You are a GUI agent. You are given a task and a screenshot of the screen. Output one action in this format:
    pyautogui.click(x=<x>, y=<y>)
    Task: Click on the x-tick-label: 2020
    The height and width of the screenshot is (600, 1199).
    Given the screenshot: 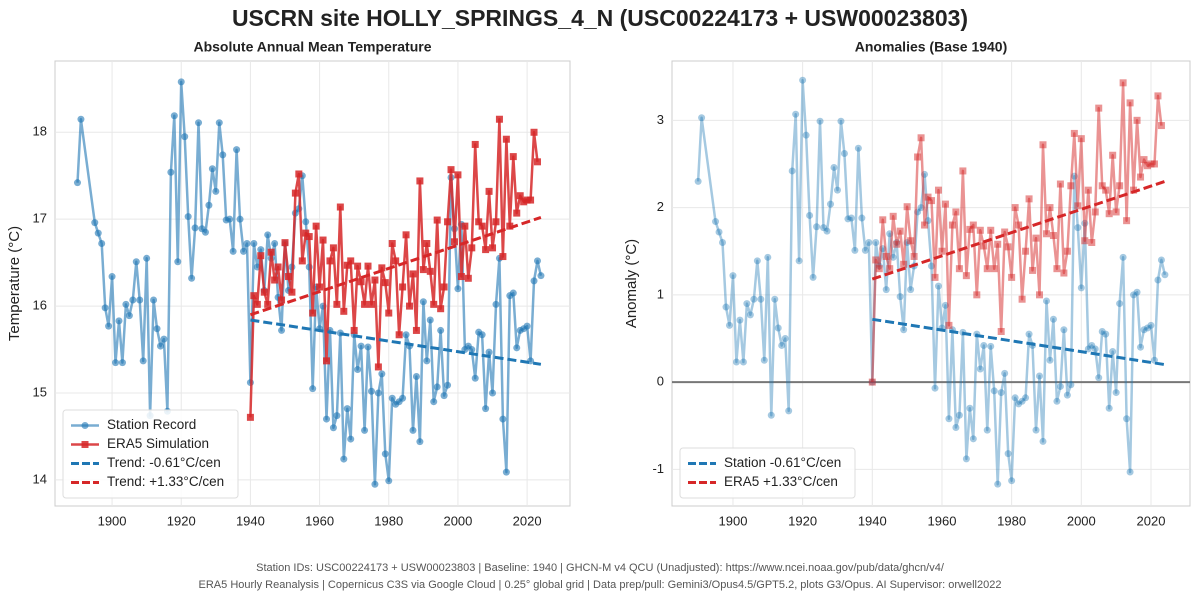 What is the action you would take?
    pyautogui.click(x=1151, y=520)
    